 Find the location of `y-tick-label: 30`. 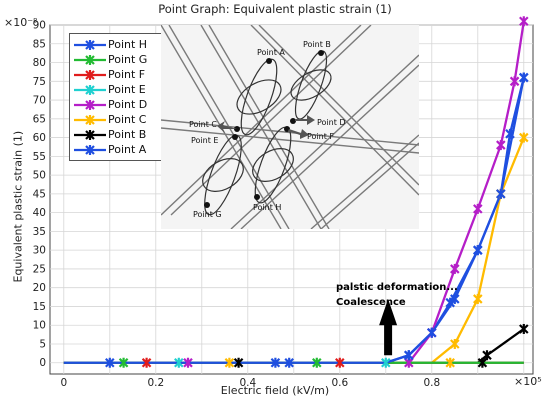

y-tick-label: 30 is located at coordinates (39, 251).